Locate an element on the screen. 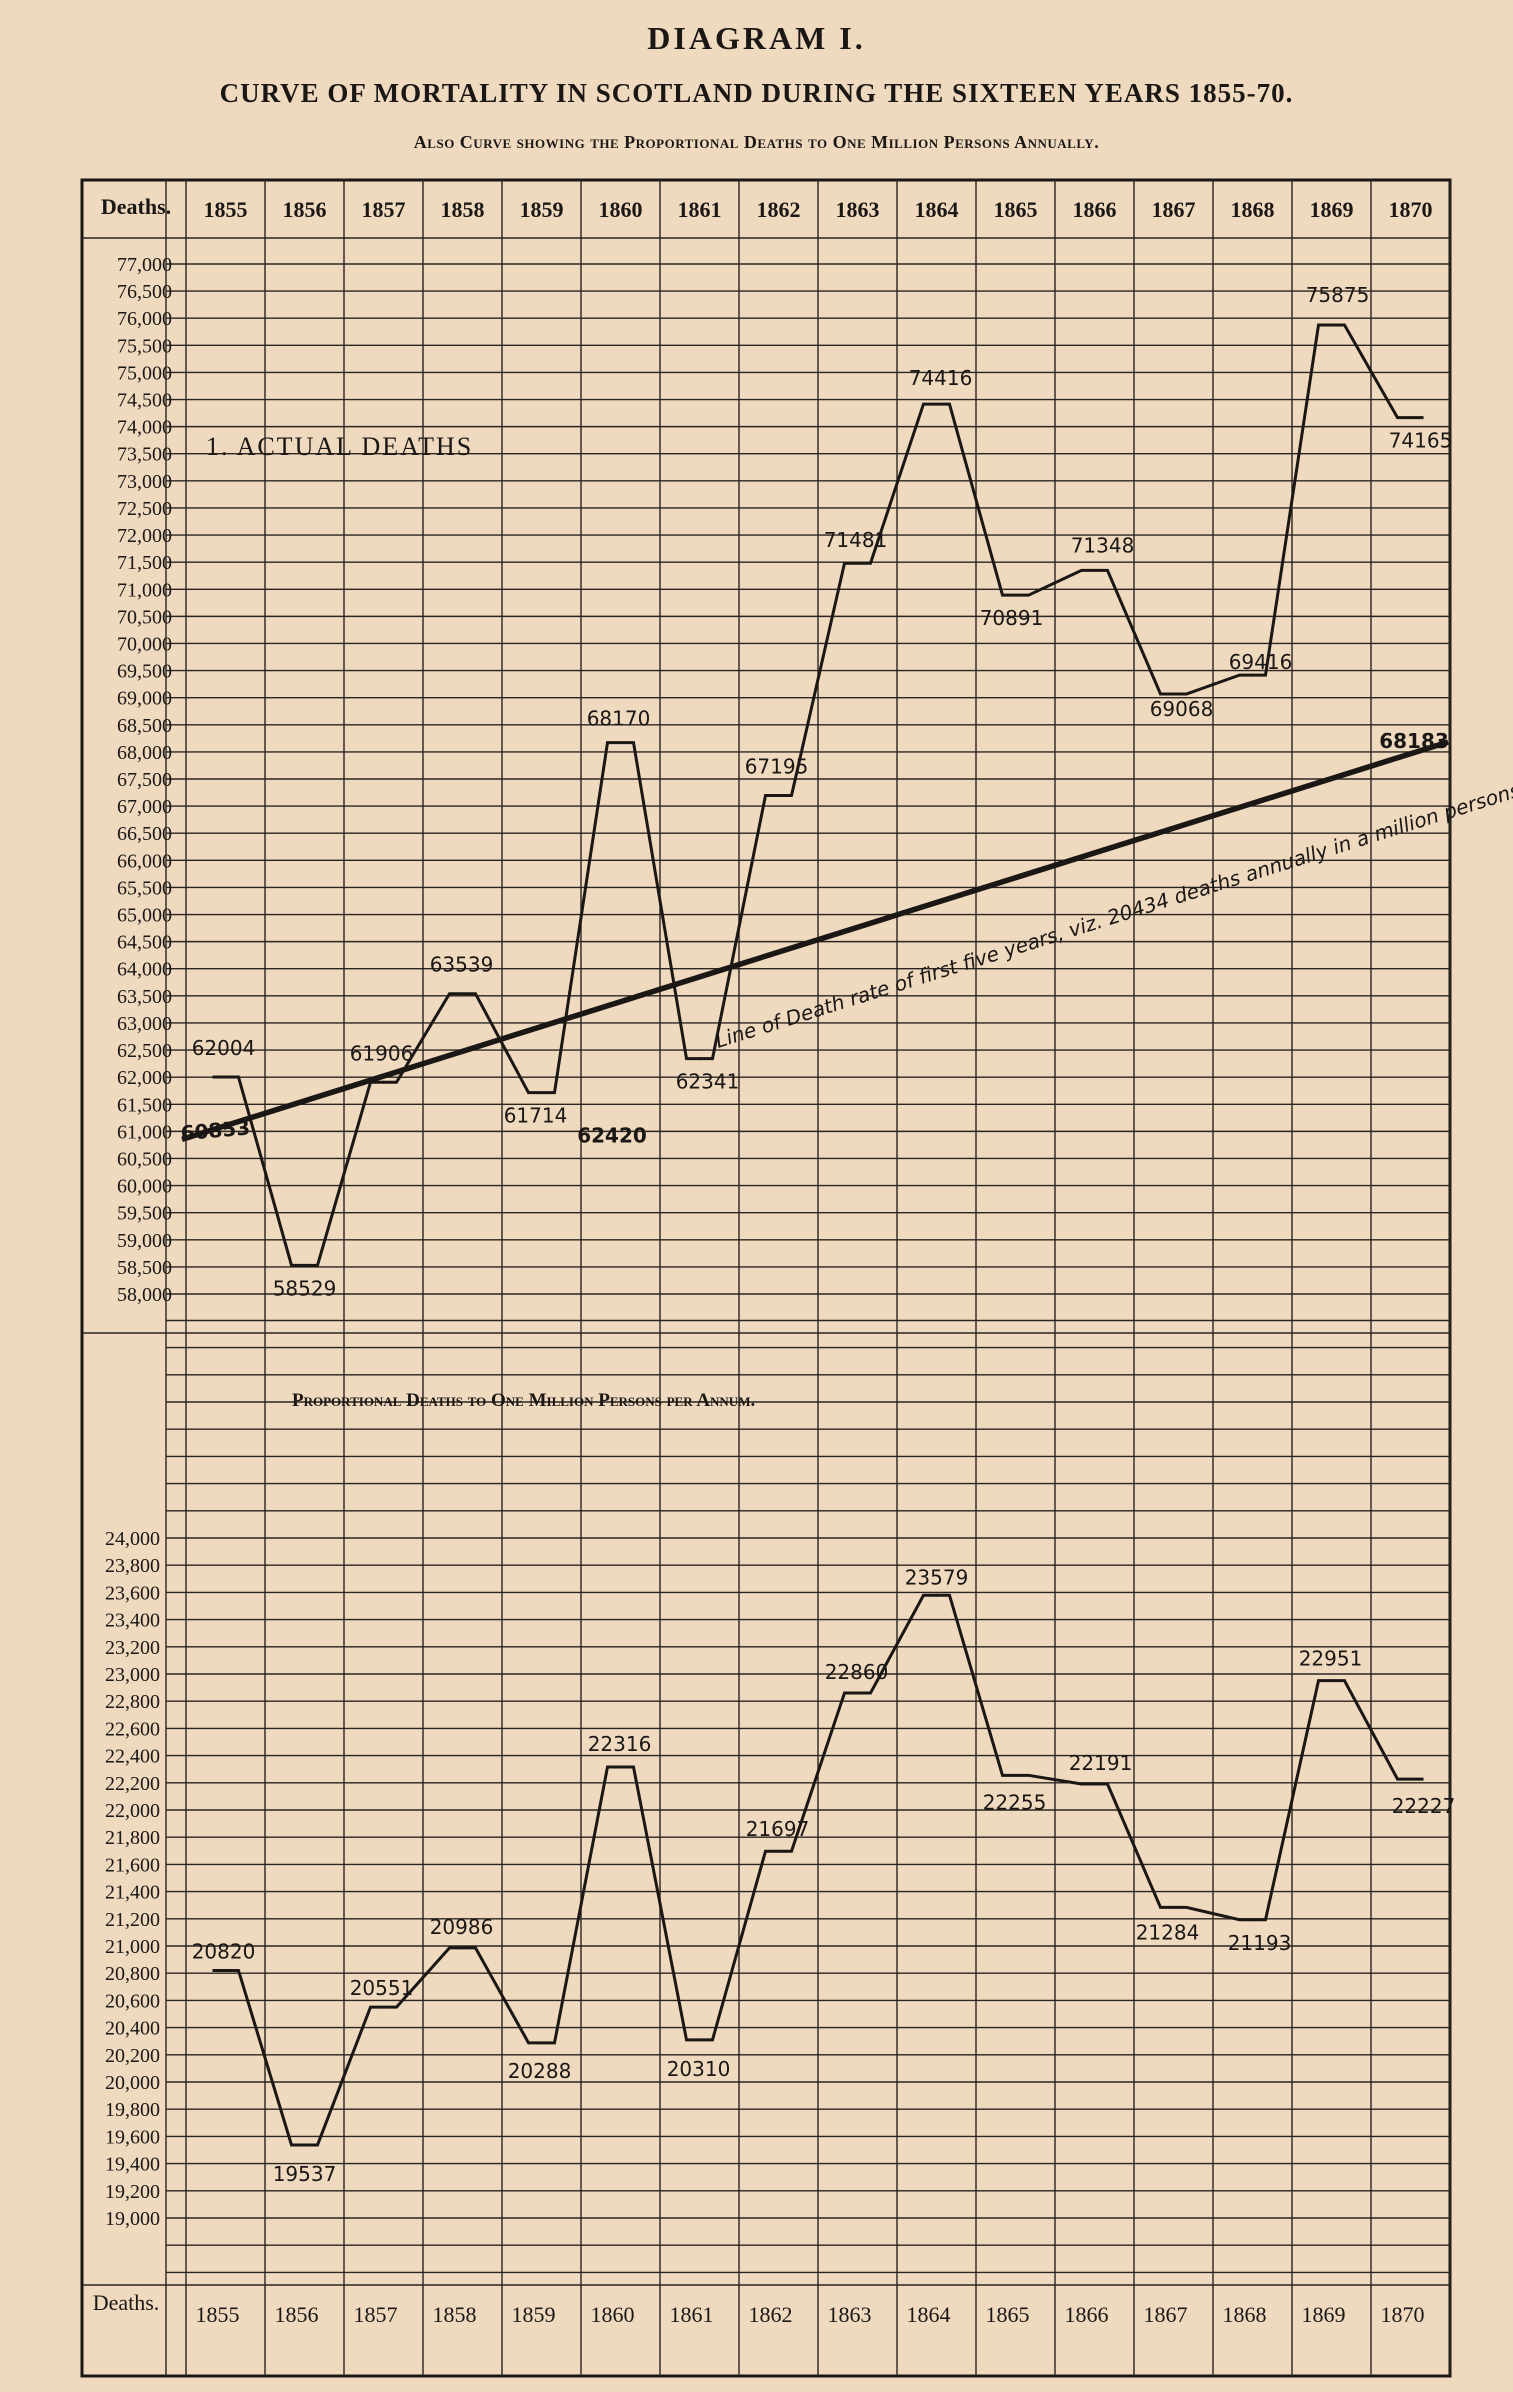 The image size is (1513, 2392). trend-line is located at coordinates (815, 940).